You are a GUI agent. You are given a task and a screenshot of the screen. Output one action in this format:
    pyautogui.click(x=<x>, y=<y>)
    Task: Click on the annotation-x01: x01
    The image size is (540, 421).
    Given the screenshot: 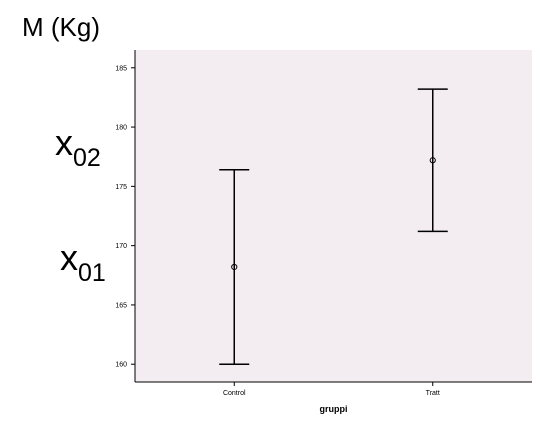 What is the action you would take?
    pyautogui.click(x=83, y=263)
    